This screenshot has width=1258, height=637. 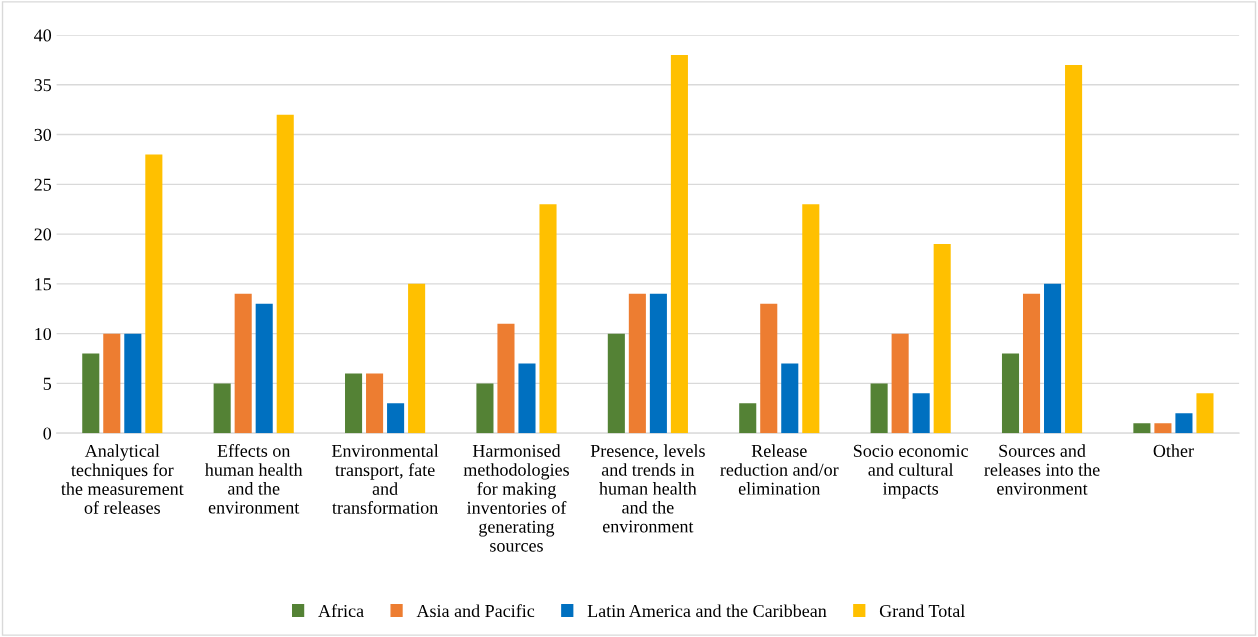 What do you see at coordinates (341, 611) in the screenshot?
I see `legend-label: Africa` at bounding box center [341, 611].